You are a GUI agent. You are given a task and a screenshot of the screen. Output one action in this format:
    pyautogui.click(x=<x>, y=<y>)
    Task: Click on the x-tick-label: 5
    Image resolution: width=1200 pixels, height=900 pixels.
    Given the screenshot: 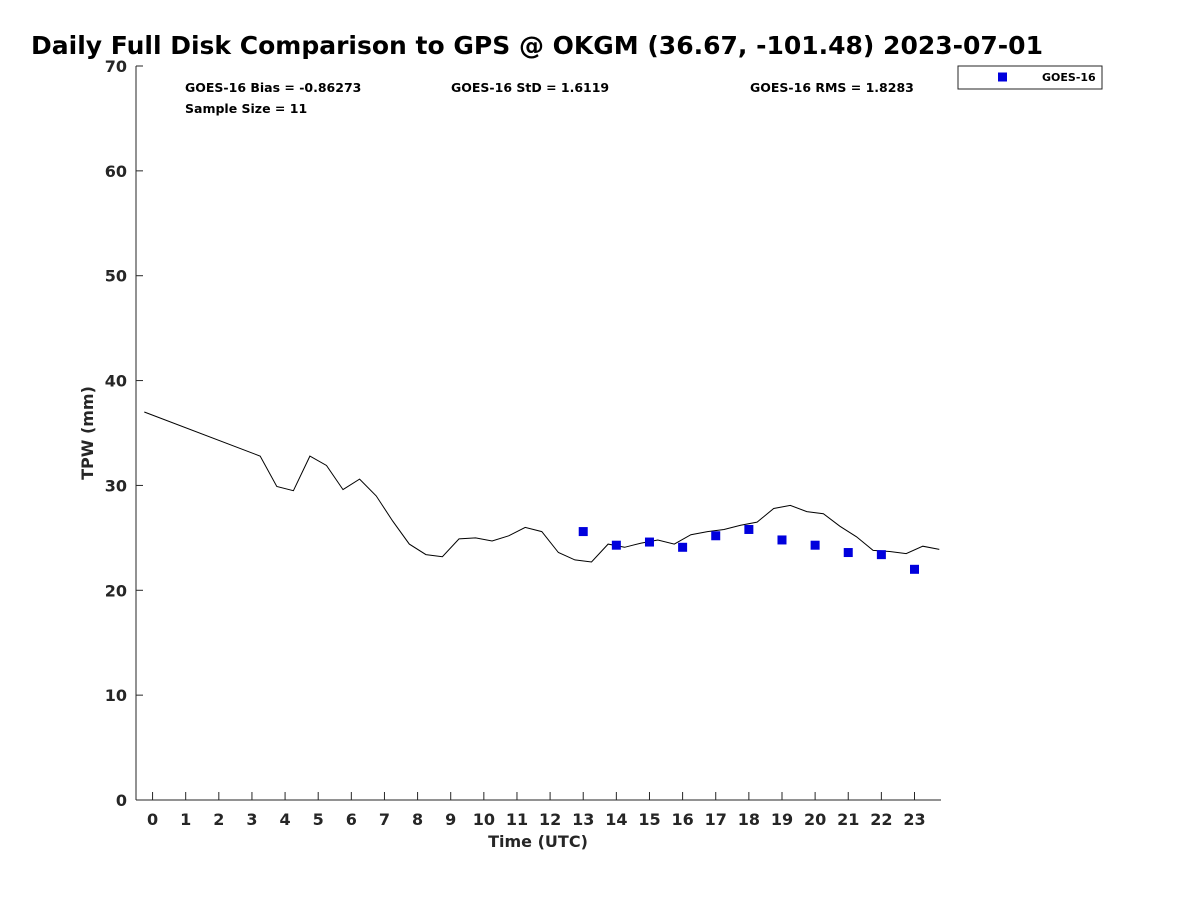 What is the action you would take?
    pyautogui.click(x=318, y=819)
    